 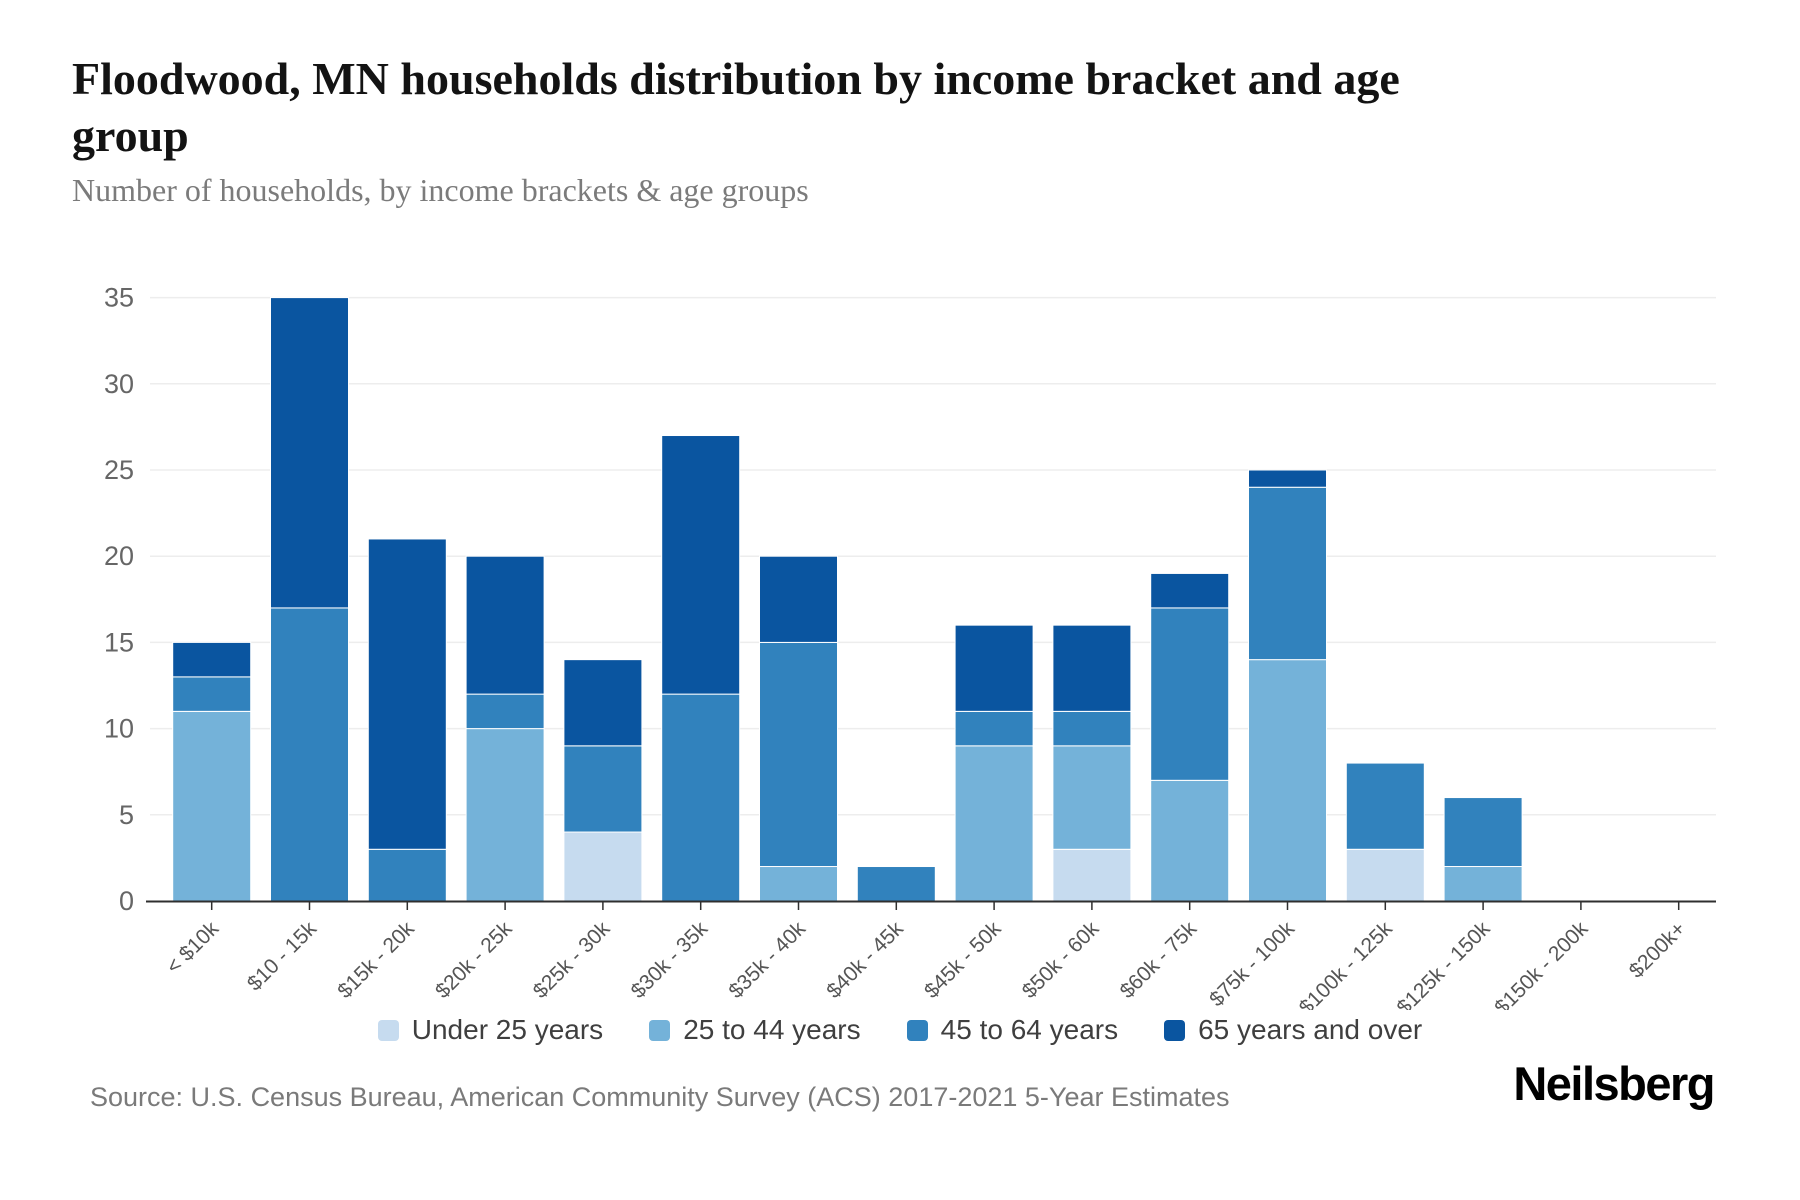 I want to click on bar-segment-$45k - 50k-25 to 44 years, so click(x=994, y=823).